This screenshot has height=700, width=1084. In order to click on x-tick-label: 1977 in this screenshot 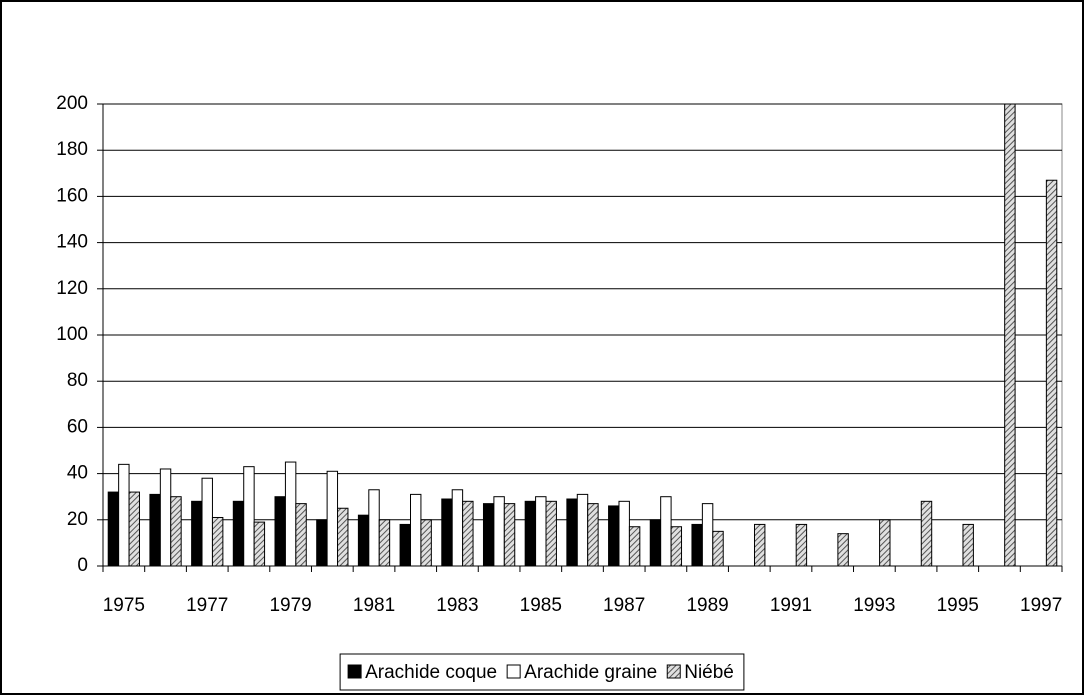, I will do `click(207, 605)`.